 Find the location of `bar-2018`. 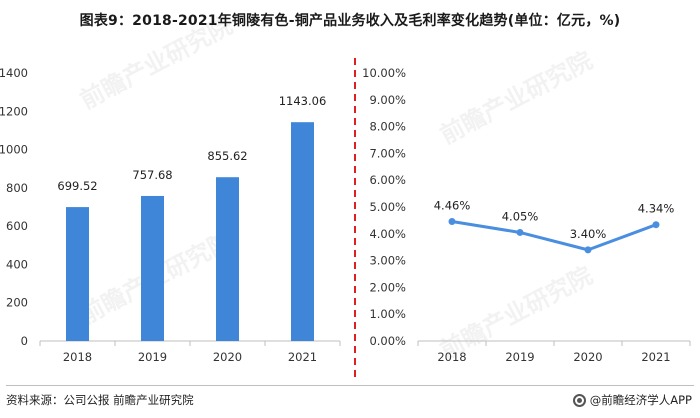

bar-2018 is located at coordinates (77, 274).